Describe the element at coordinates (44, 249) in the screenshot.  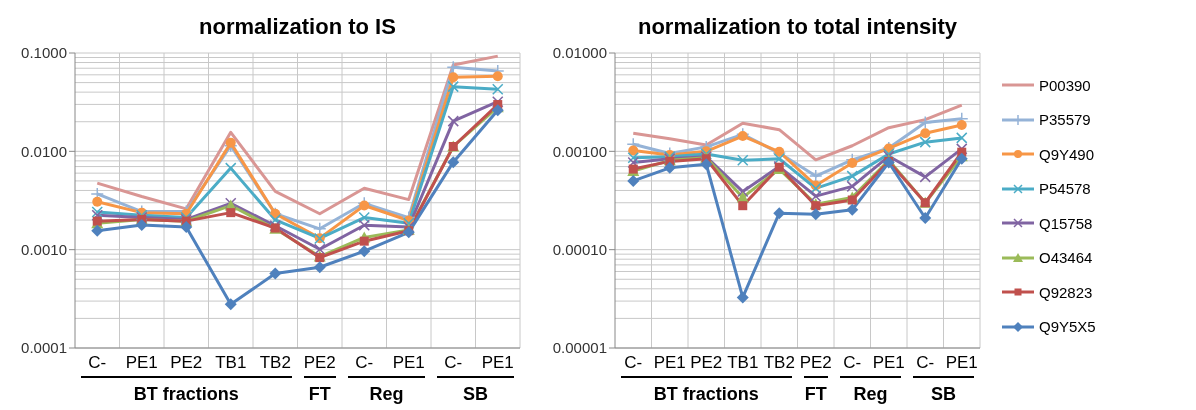
I see `y-tick-label: 0.0010` at that location.